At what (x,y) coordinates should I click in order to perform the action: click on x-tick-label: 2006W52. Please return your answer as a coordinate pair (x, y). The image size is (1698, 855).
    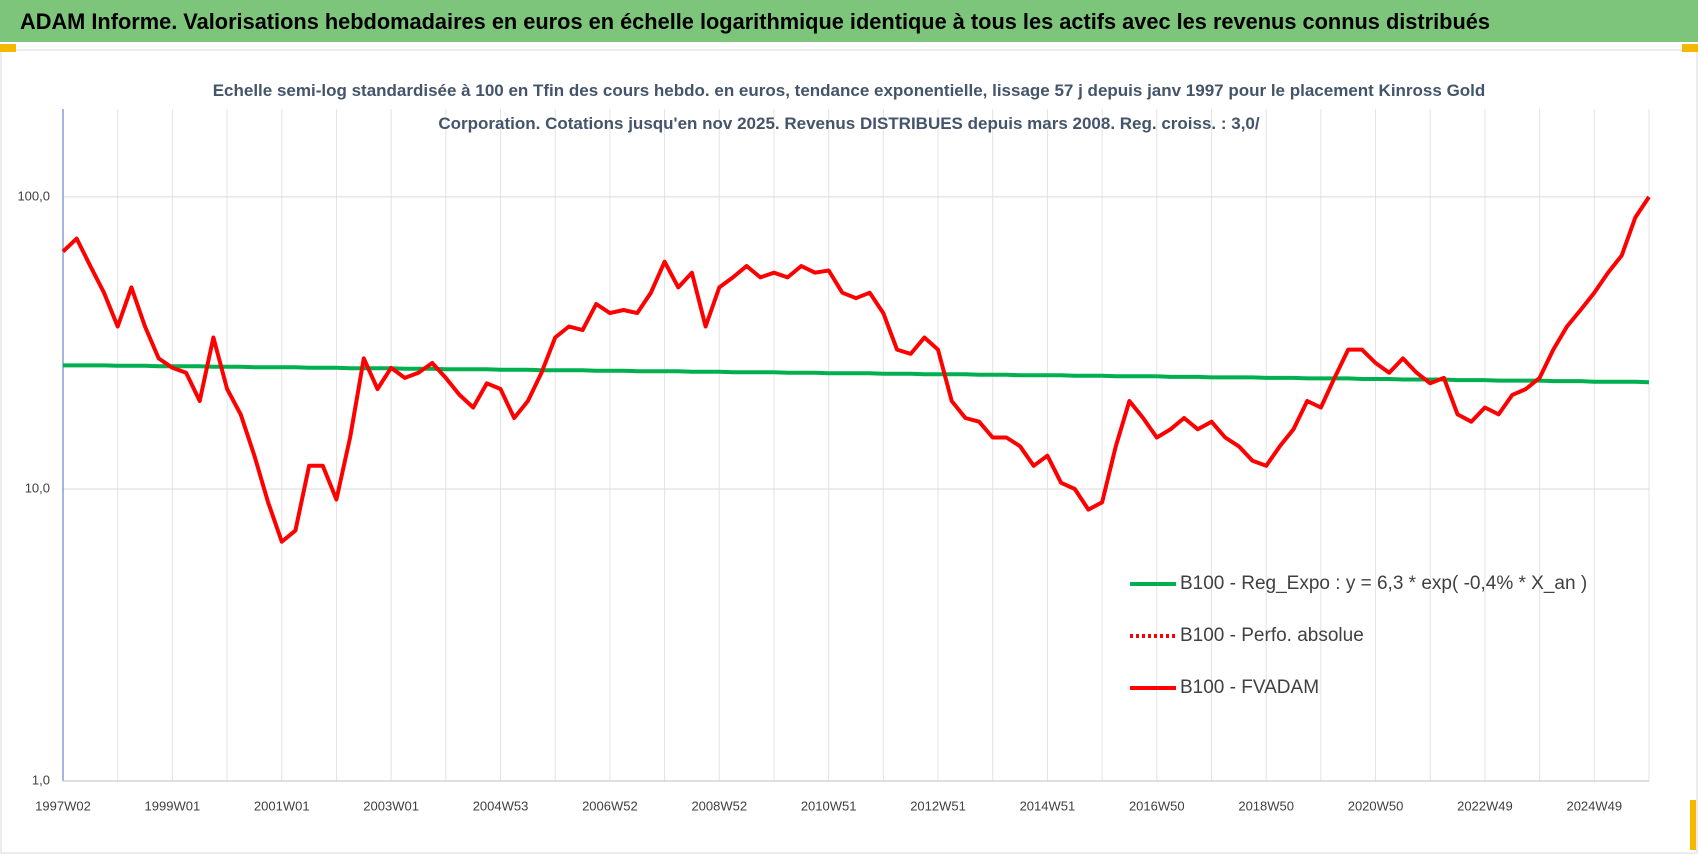
    Looking at the image, I should click on (610, 805).